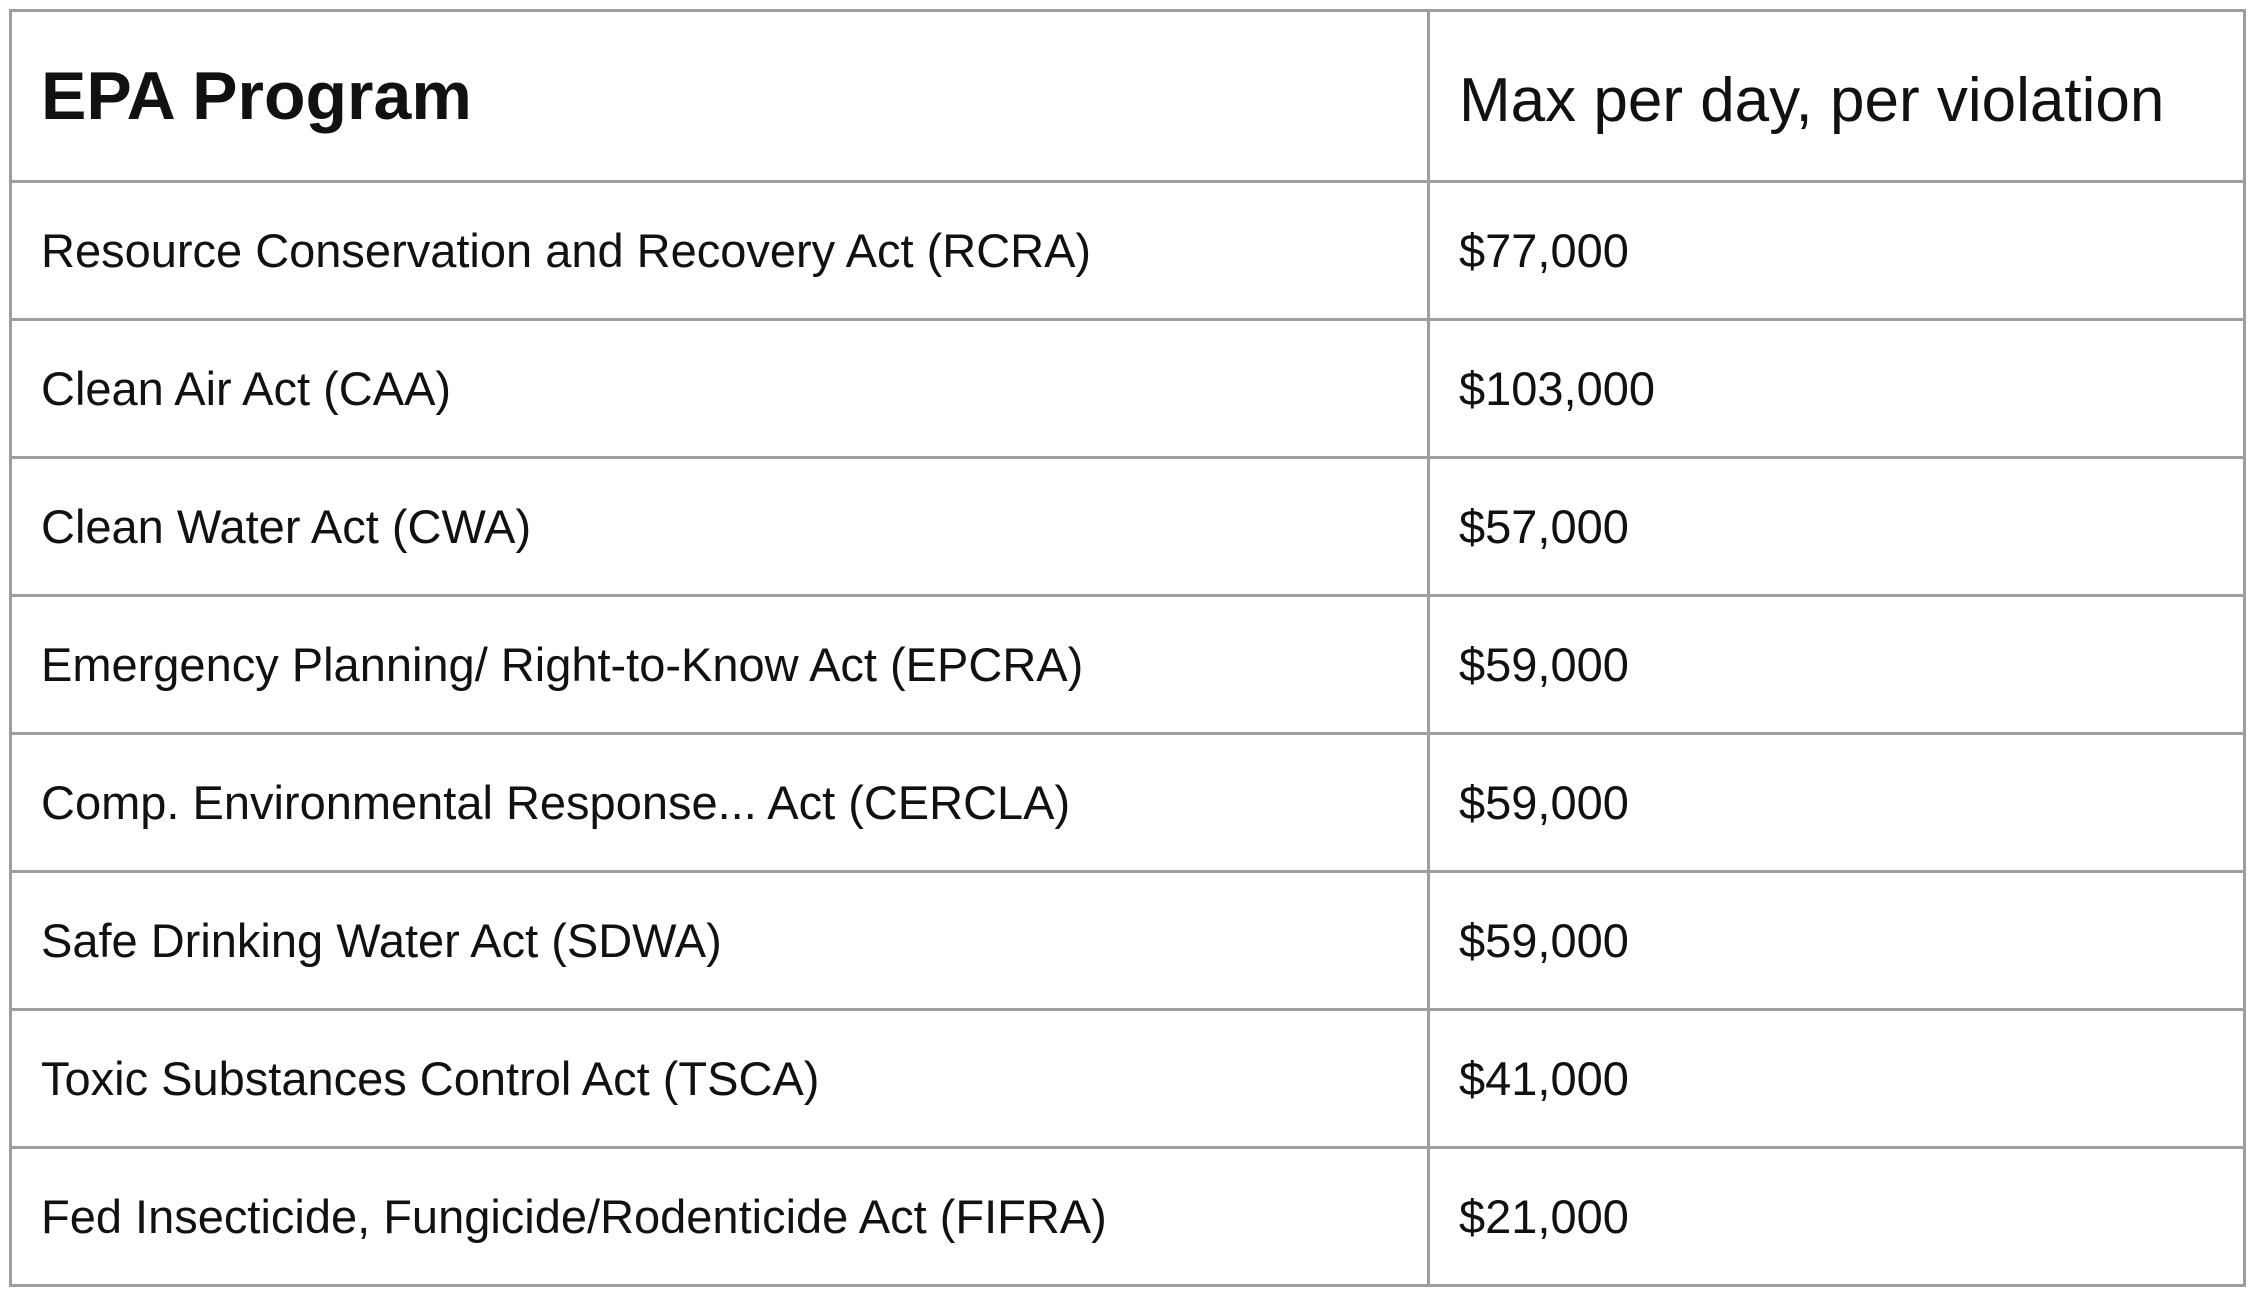 Image resolution: width=2252 pixels, height=1292 pixels. Describe the element at coordinates (1836, 1078) in the screenshot. I see `max-penalty-cell: $41,000` at that location.